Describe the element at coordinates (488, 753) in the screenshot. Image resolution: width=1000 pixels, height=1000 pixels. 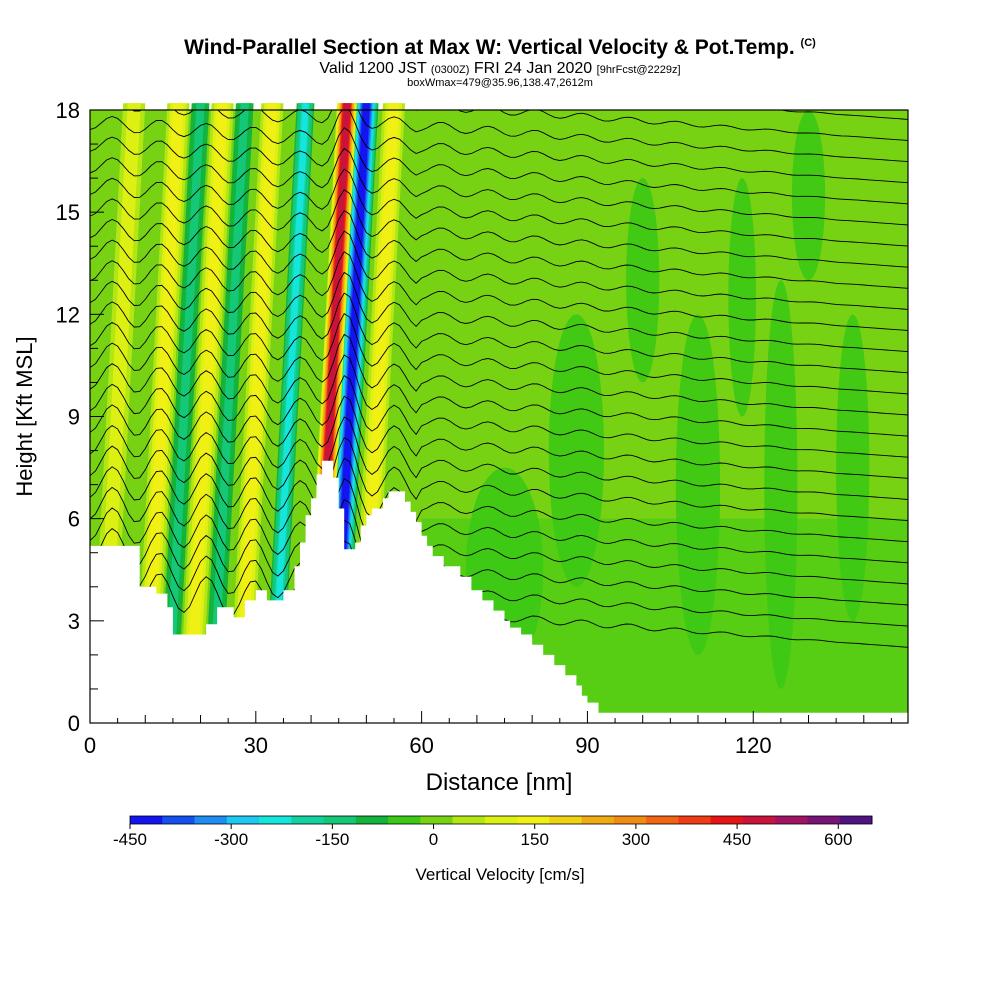
I see `x-axis: 0 30 60 90 120 Distance [nm]` at that location.